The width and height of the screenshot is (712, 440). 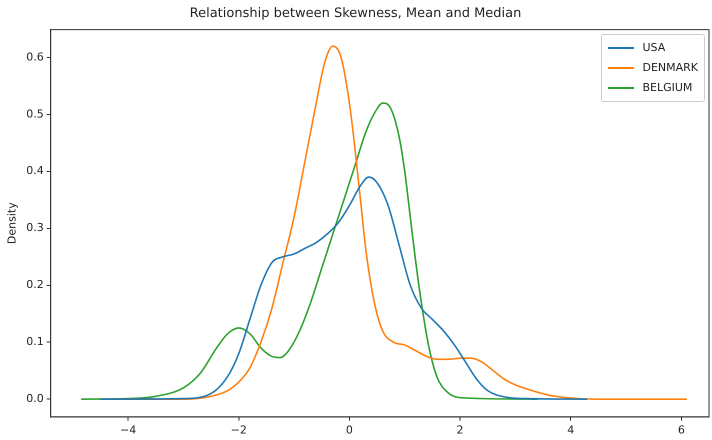 What do you see at coordinates (570, 429) in the screenshot?
I see `x-tick-label: 4` at bounding box center [570, 429].